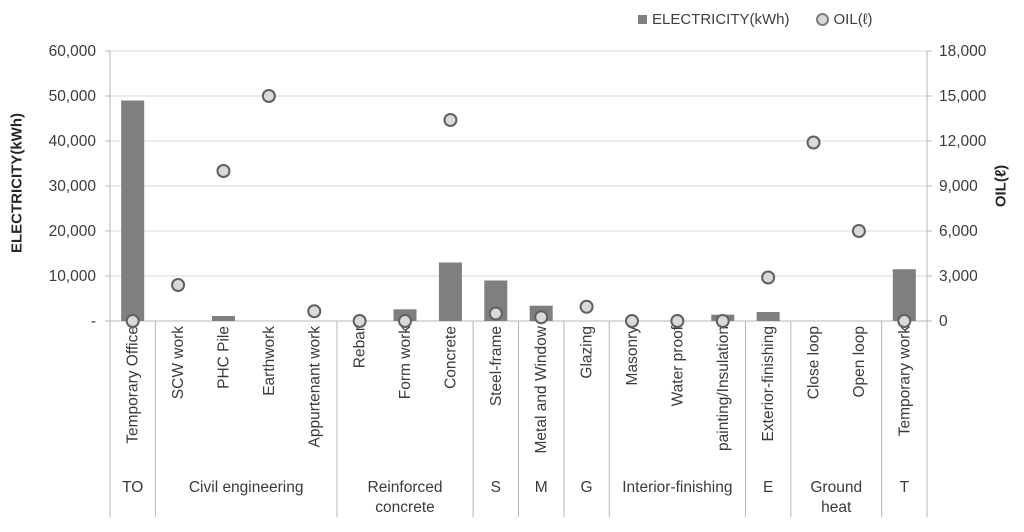 The width and height of the screenshot is (1024, 532). I want to click on category-label: Temporary work, so click(904, 381).